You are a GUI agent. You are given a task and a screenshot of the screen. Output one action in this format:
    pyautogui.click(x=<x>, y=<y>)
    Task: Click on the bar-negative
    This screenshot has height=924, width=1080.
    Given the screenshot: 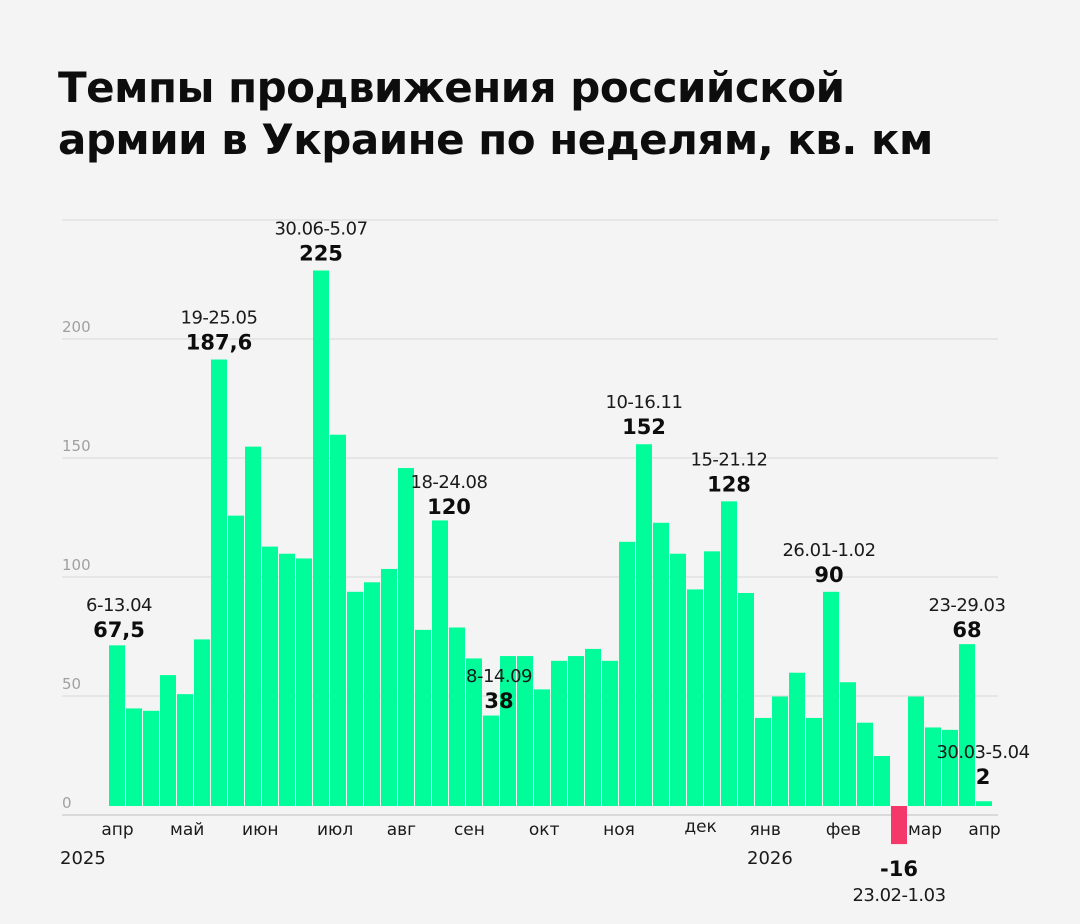 What is the action you would take?
    pyautogui.click(x=899, y=825)
    